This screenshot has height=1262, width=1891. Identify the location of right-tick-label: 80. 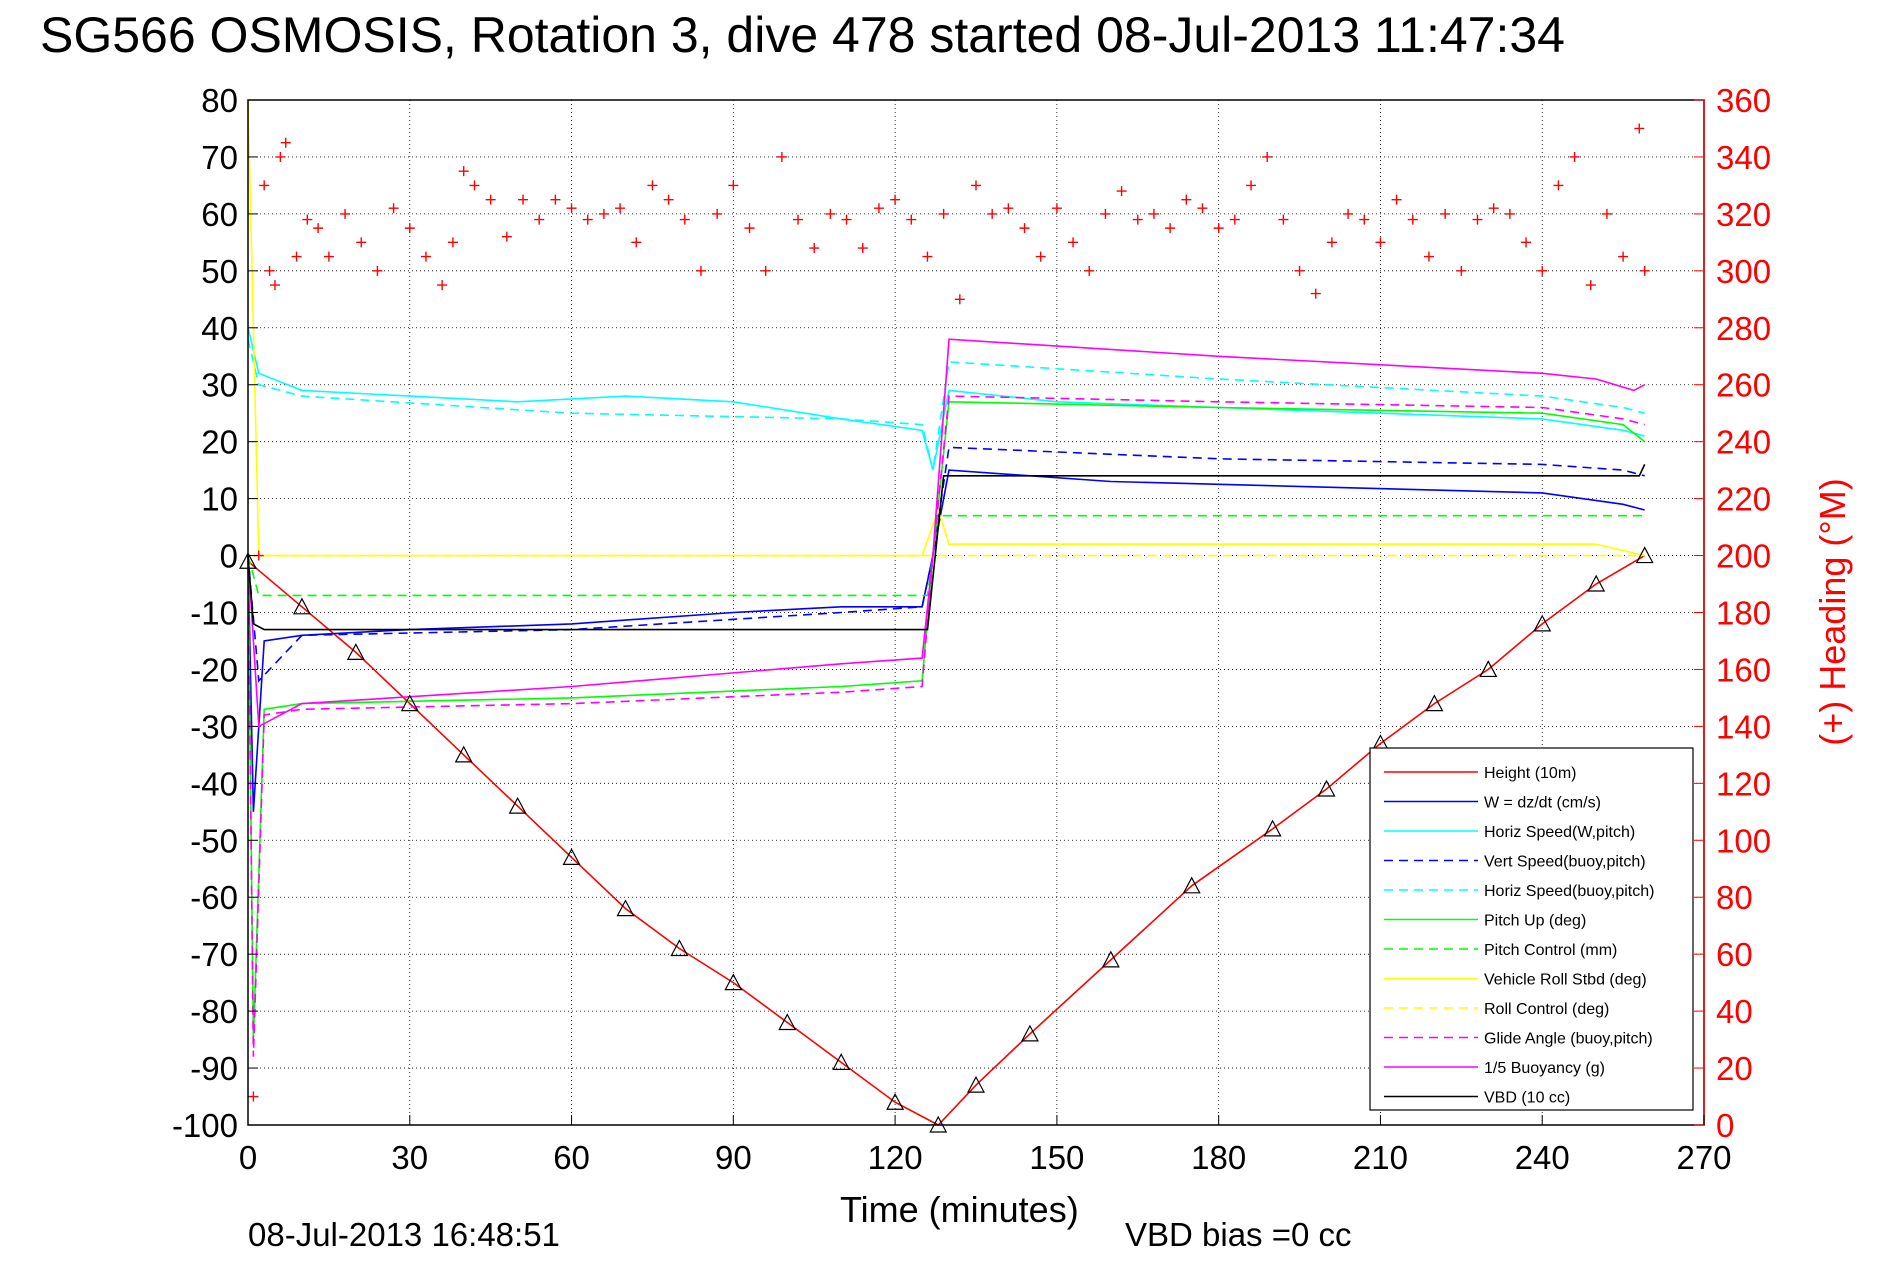
(1734, 897).